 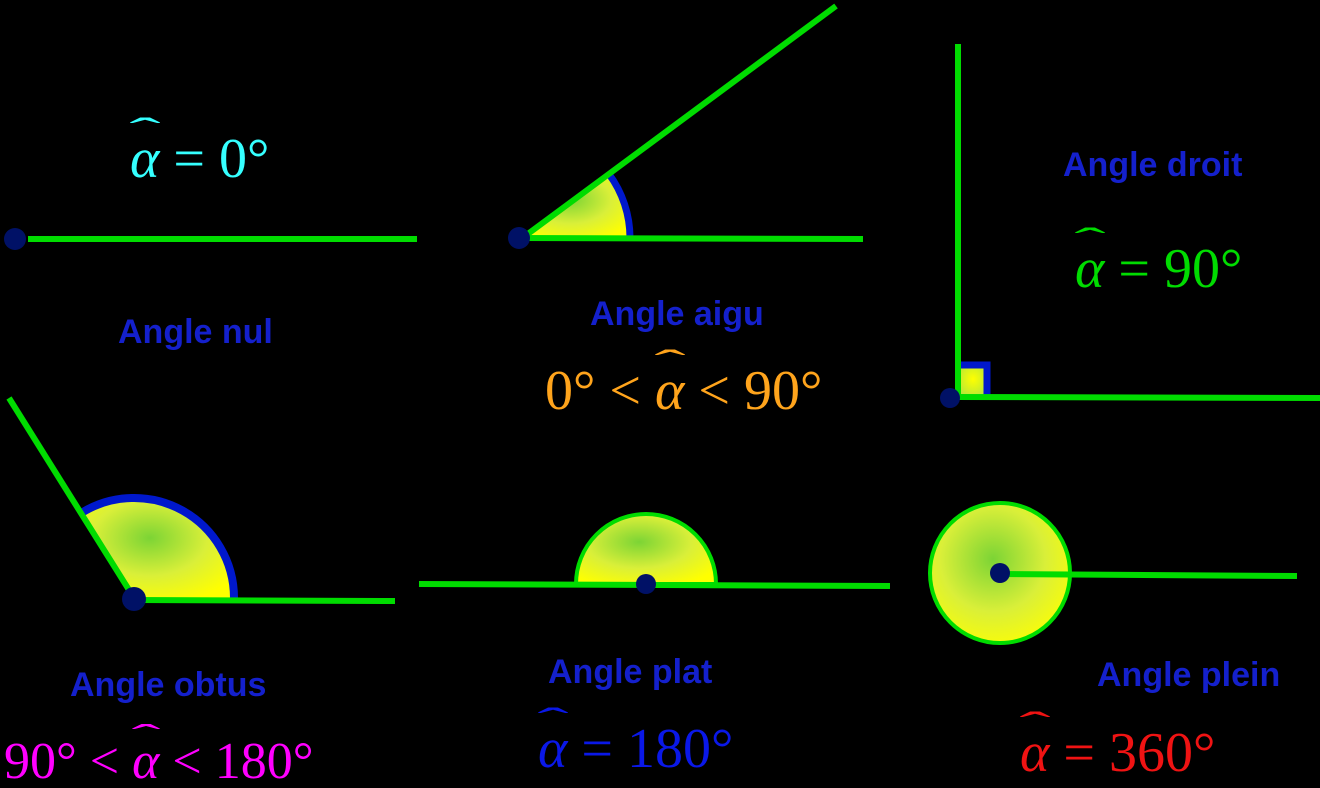 I want to click on angle-plein-title: Angle plein, so click(x=1189, y=675).